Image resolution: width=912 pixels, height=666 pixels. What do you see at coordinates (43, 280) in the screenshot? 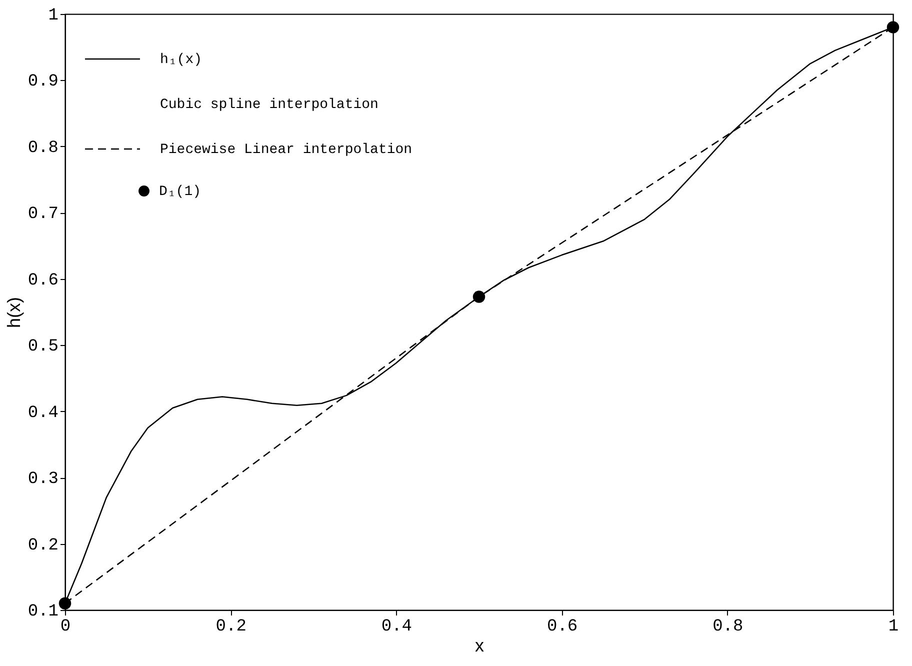
I see `y-tick-label: 0.6` at bounding box center [43, 280].